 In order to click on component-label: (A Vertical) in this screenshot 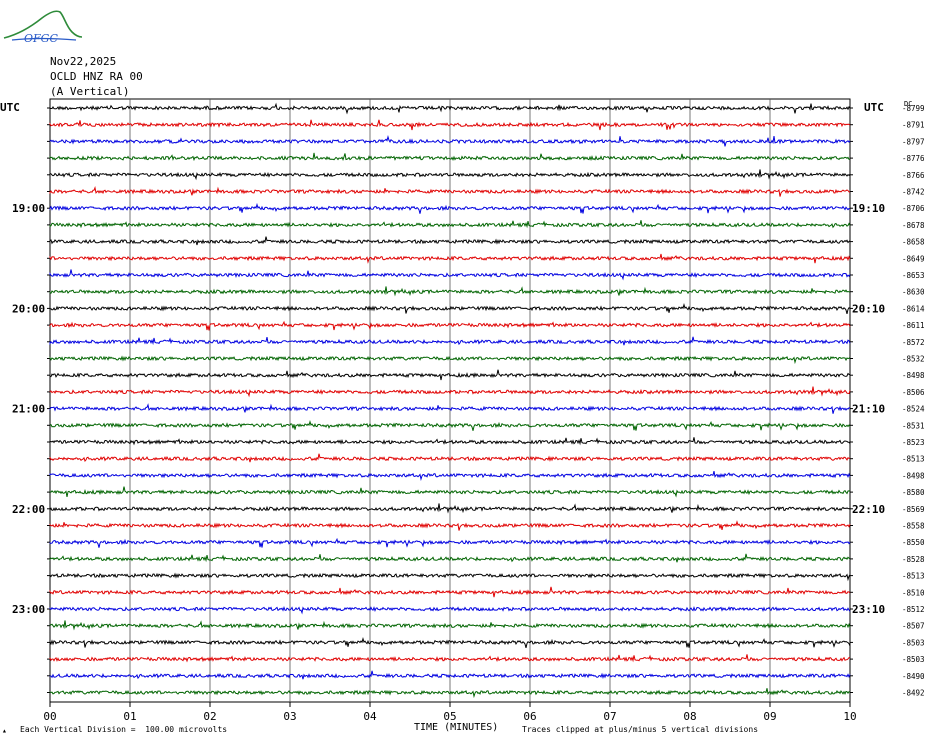, I will do `click(90, 91)`.